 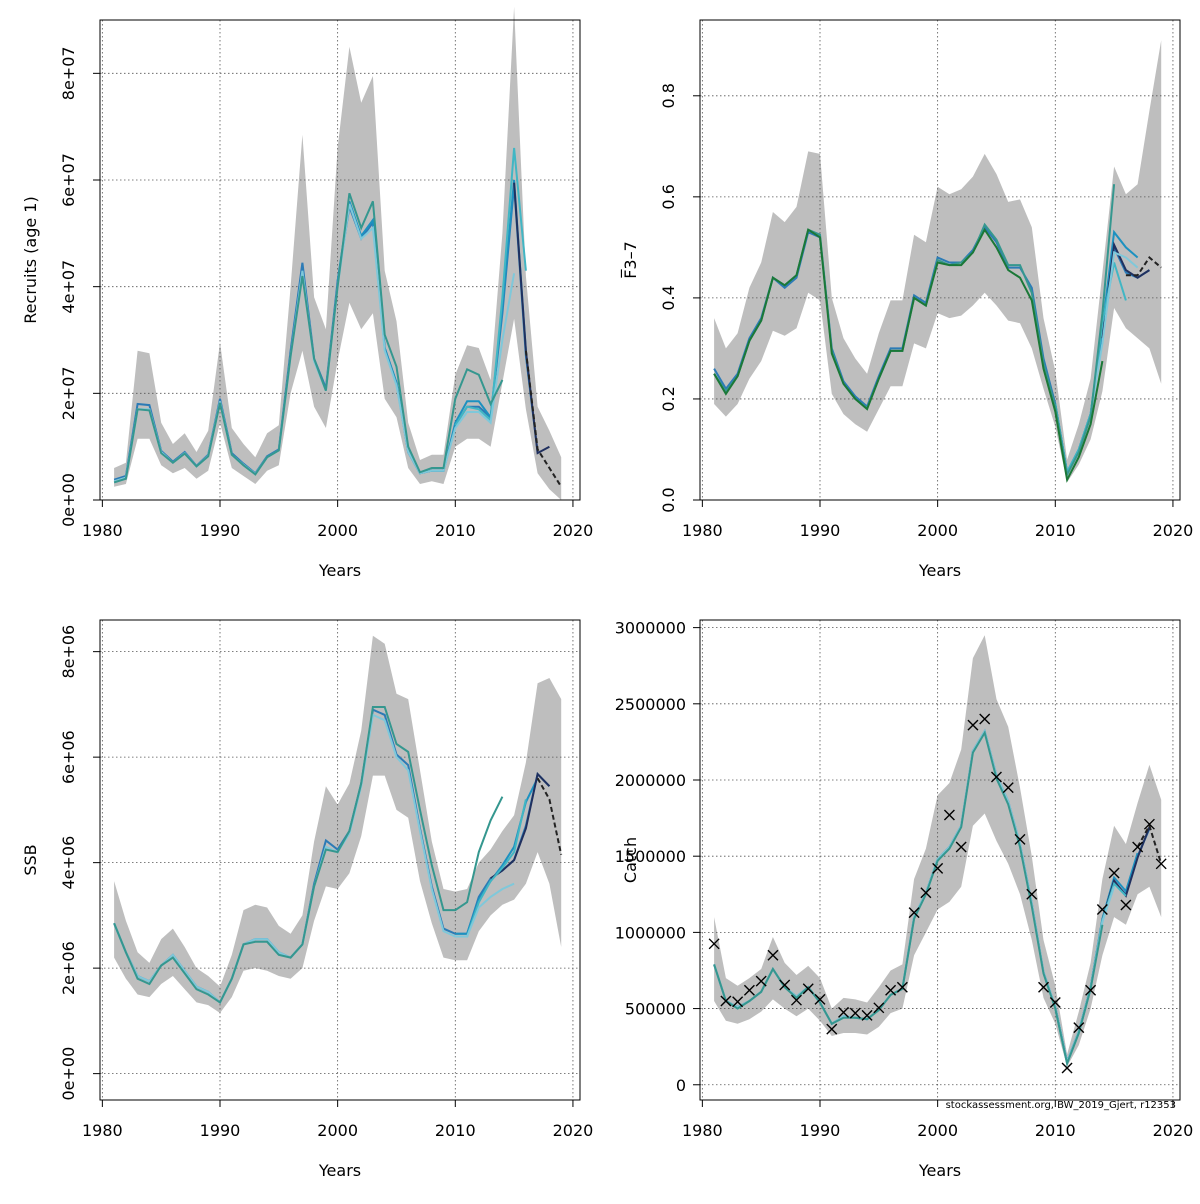 What do you see at coordinates (68, 757) in the screenshot?
I see `y-tick-label: 6e+06` at bounding box center [68, 757].